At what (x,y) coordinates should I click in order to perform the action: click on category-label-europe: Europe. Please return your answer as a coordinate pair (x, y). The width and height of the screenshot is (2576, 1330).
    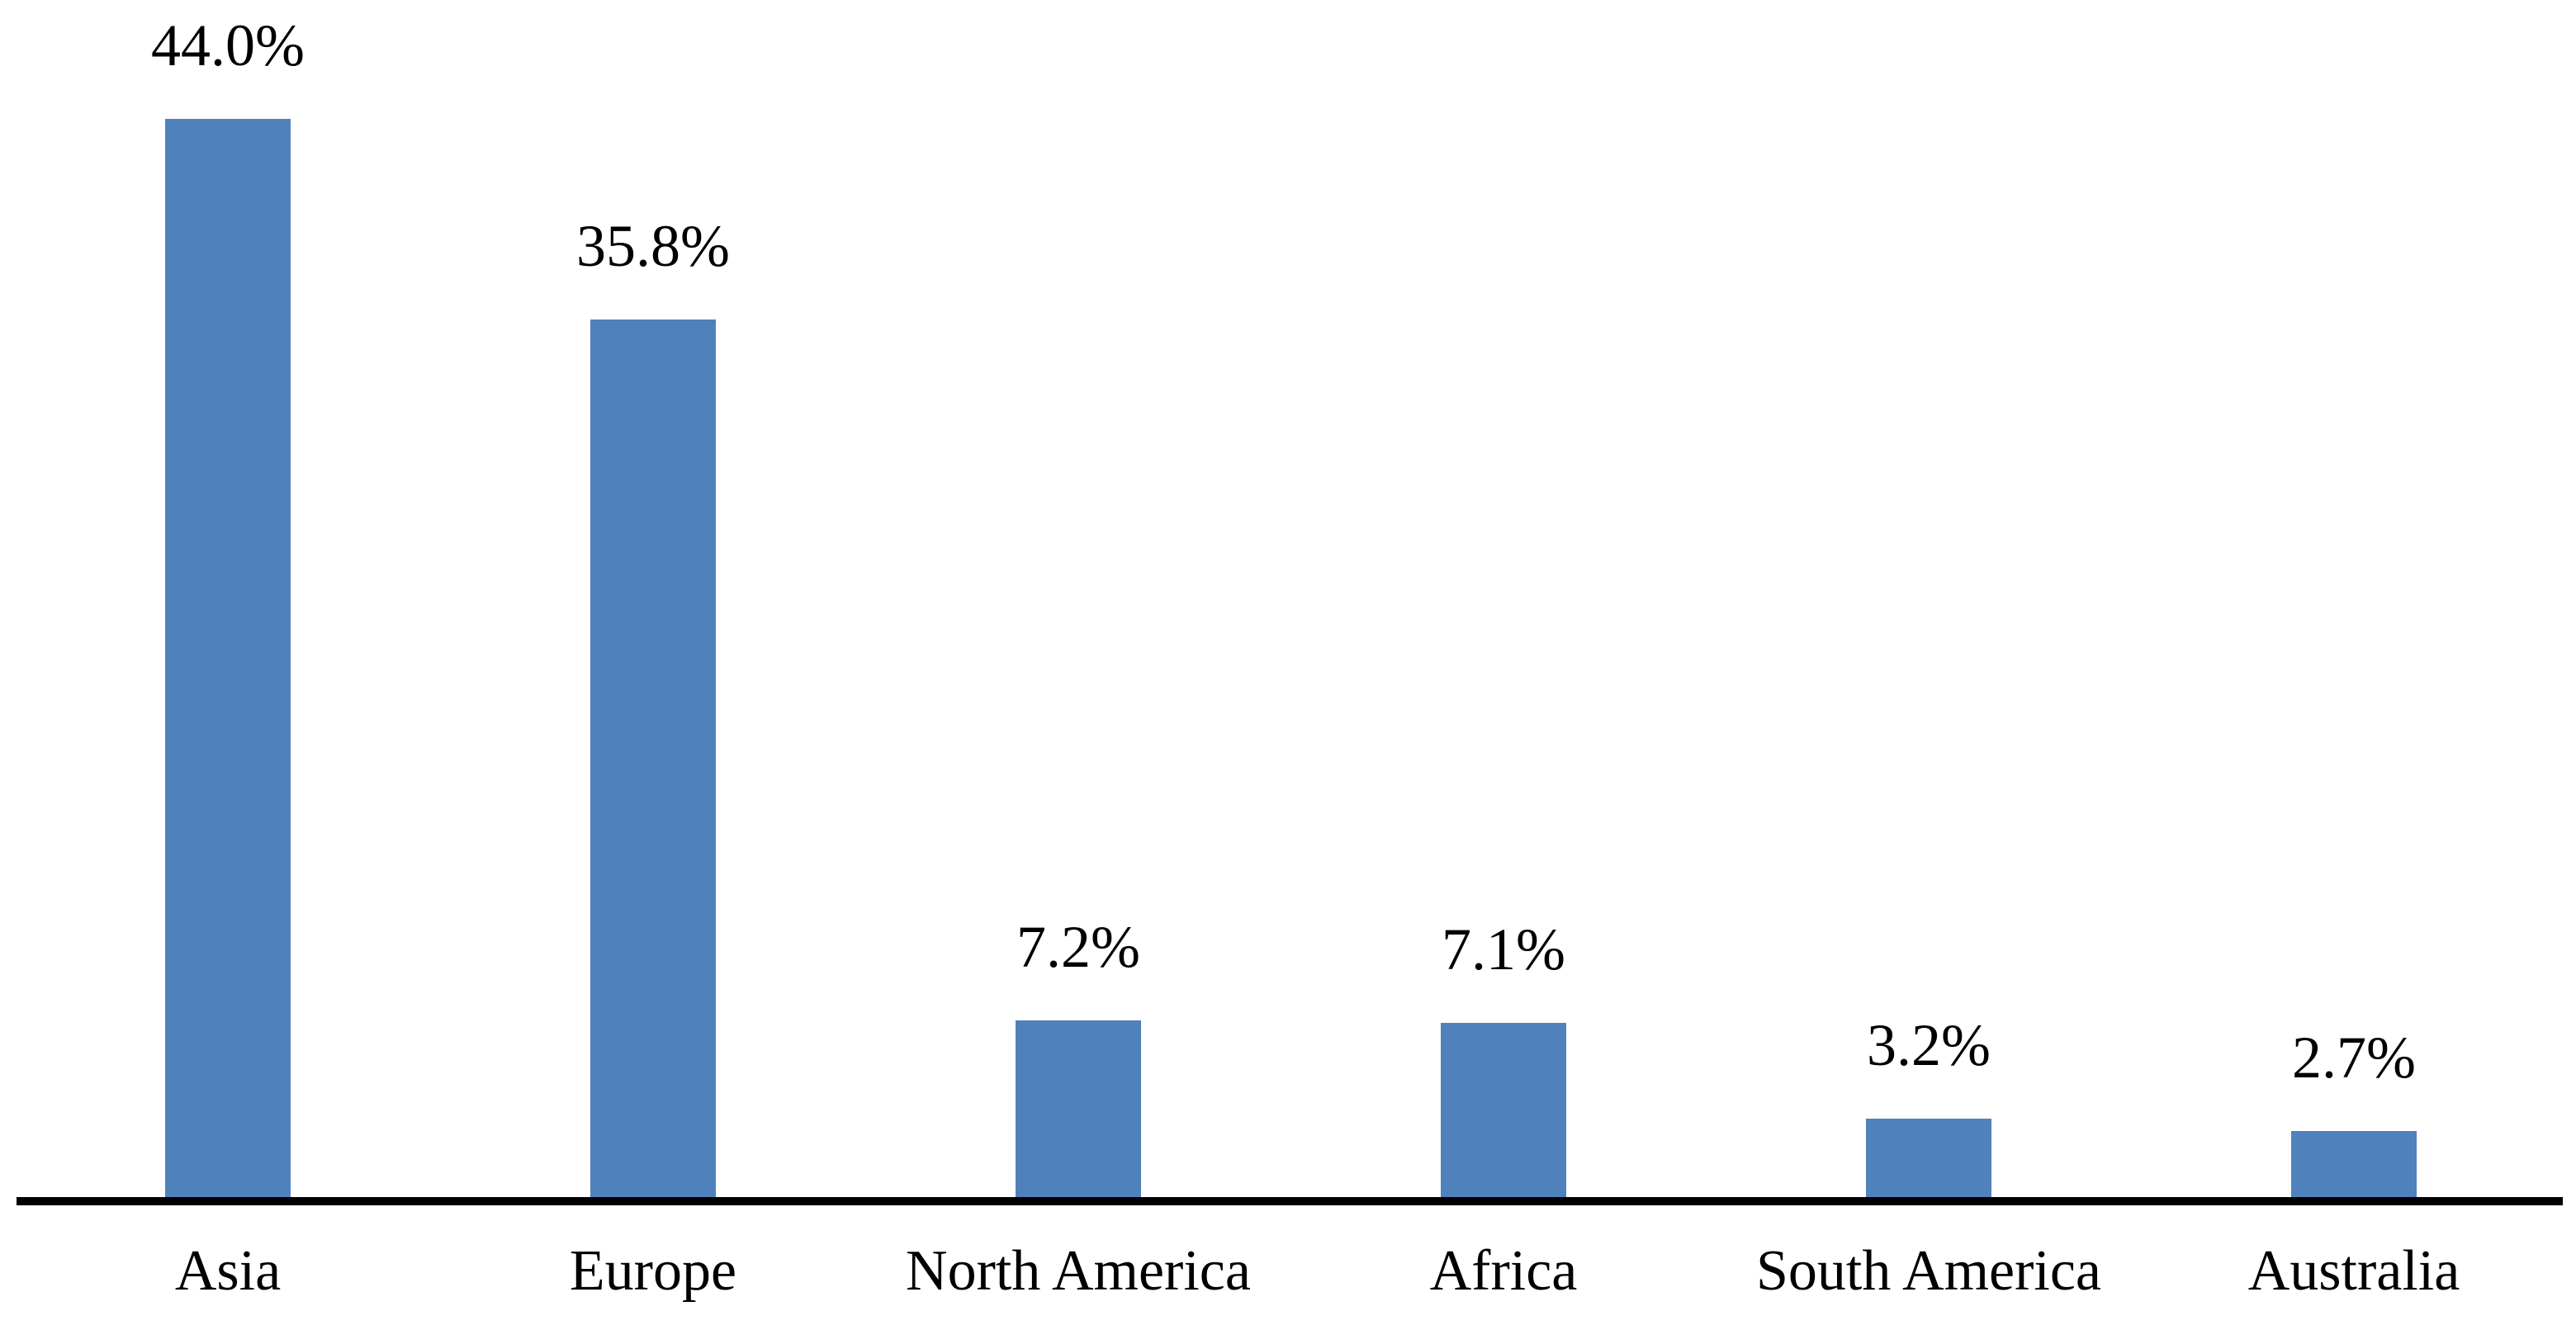
    Looking at the image, I should click on (653, 1271).